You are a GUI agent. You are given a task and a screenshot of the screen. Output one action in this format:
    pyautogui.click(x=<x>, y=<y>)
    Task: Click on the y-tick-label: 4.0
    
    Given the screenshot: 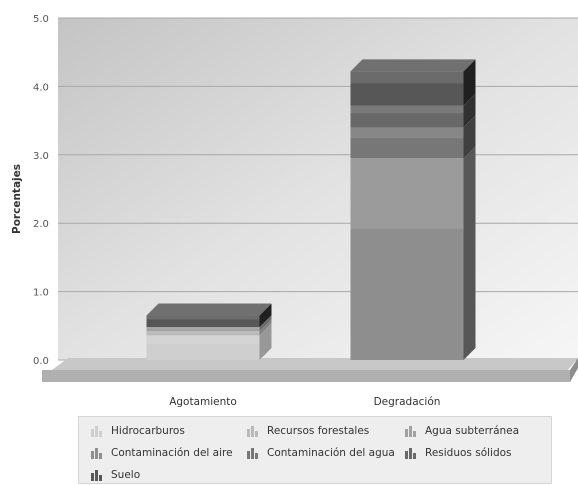 What is the action you would take?
    pyautogui.click(x=41, y=87)
    